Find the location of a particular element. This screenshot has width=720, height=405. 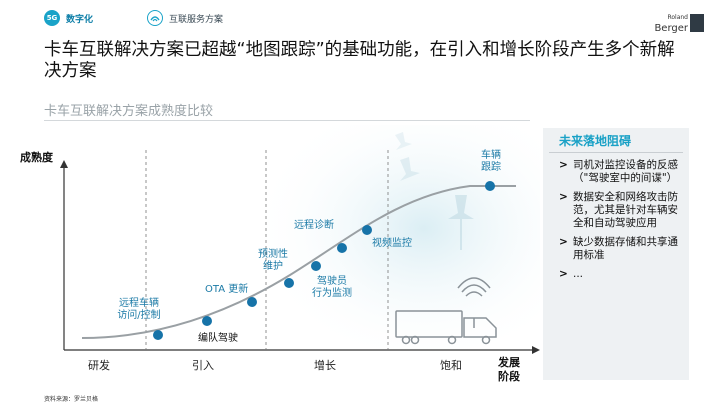

truck-icon is located at coordinates (446, 311).